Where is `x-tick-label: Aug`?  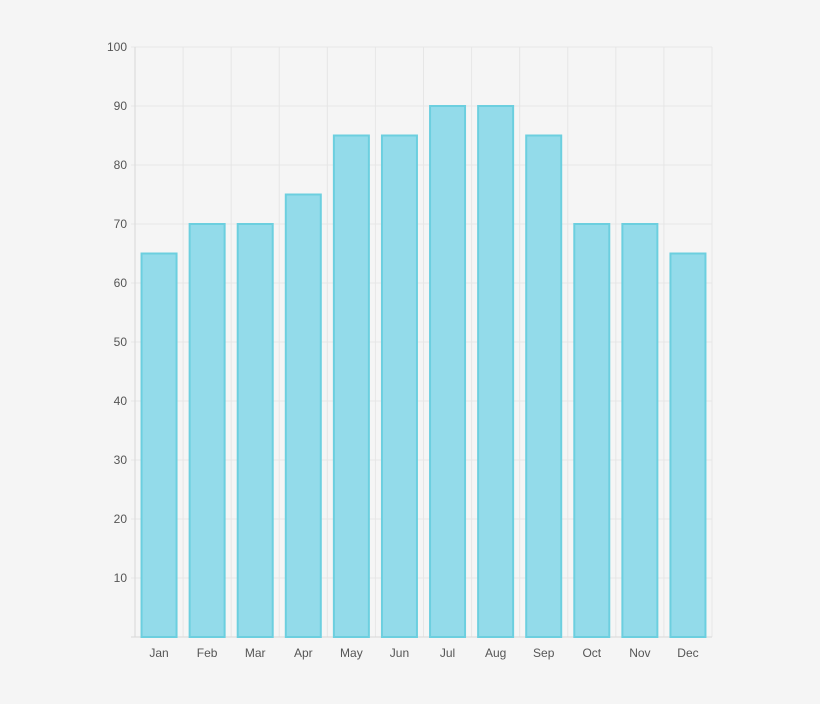 x-tick-label: Aug is located at coordinates (495, 653).